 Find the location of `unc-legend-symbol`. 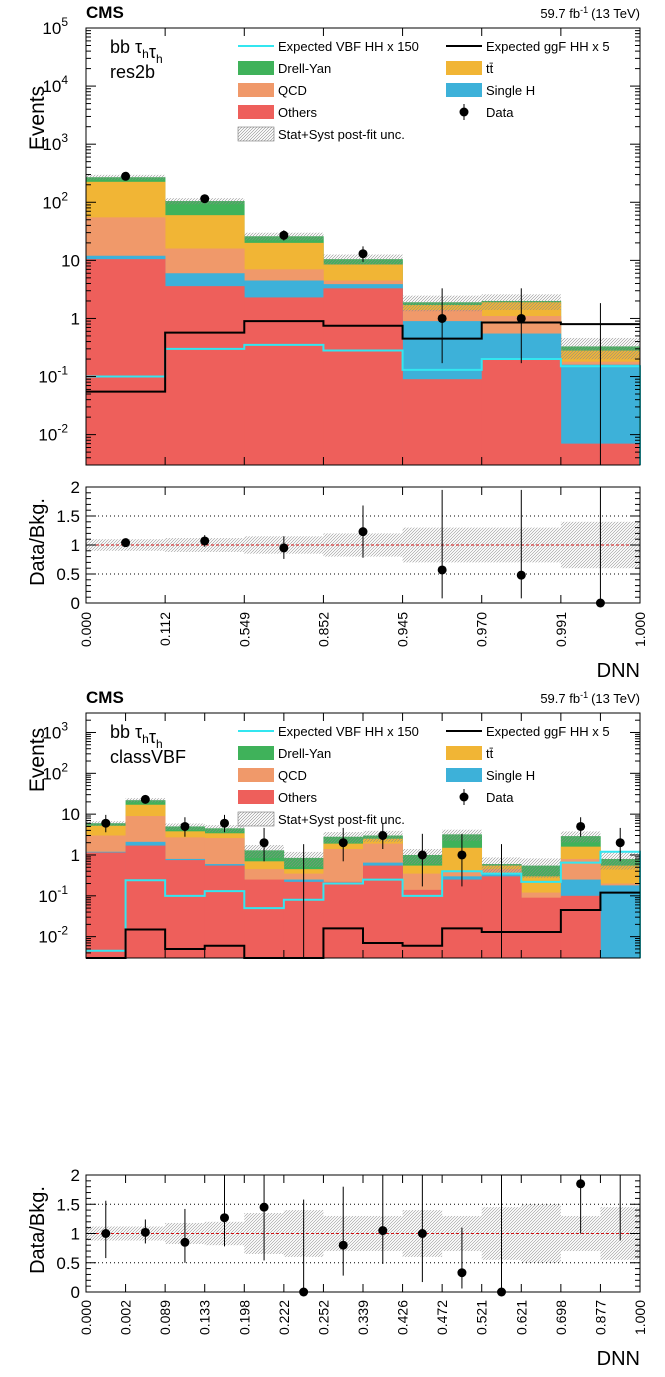

unc-legend-symbol is located at coordinates (256, 819).